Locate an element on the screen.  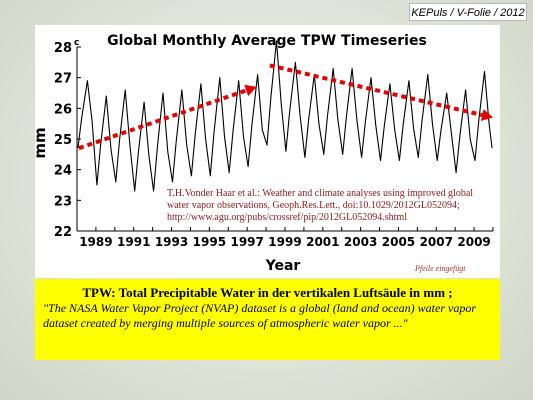
y-tick-label: 25 is located at coordinates (63, 140).